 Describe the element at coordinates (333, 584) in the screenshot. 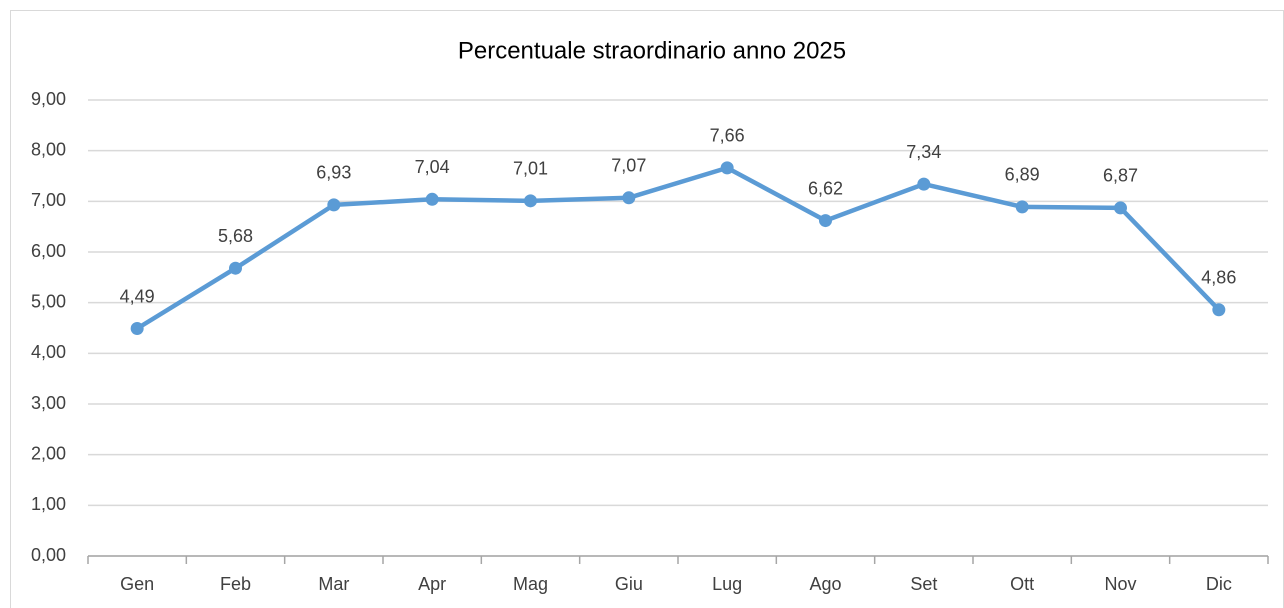

I see `x-tick-label: Mar` at that location.